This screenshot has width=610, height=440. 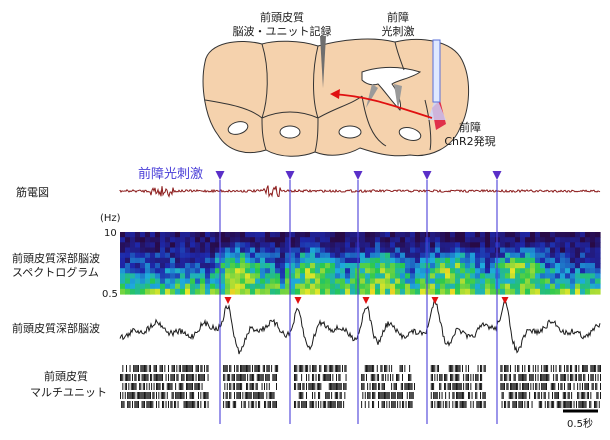 What do you see at coordinates (238, 128) in the screenshot?
I see `white-matter-oval` at bounding box center [238, 128].